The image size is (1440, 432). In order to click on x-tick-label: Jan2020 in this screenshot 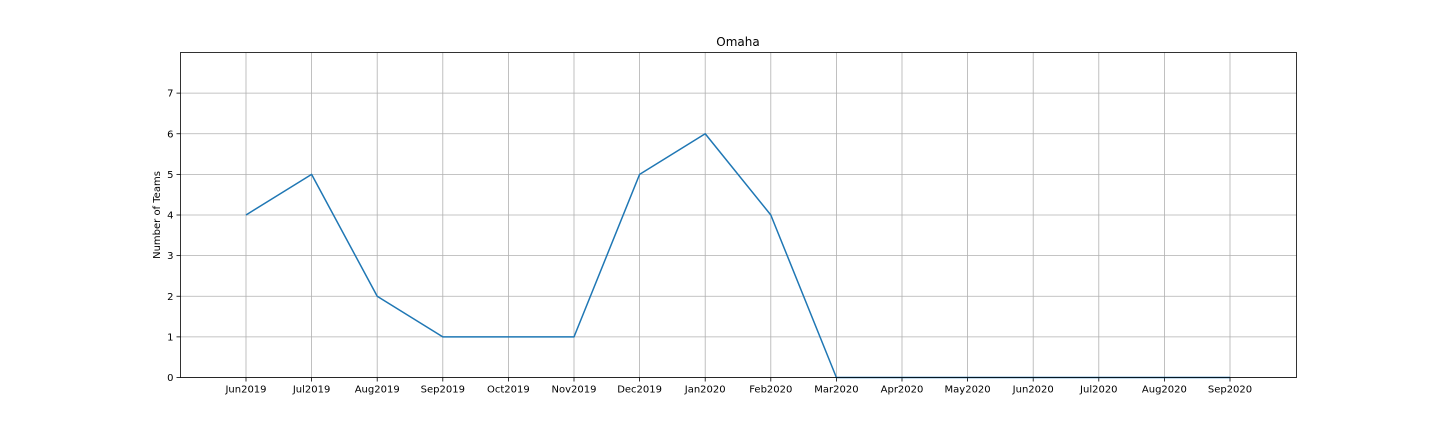, I will do `click(705, 390)`.